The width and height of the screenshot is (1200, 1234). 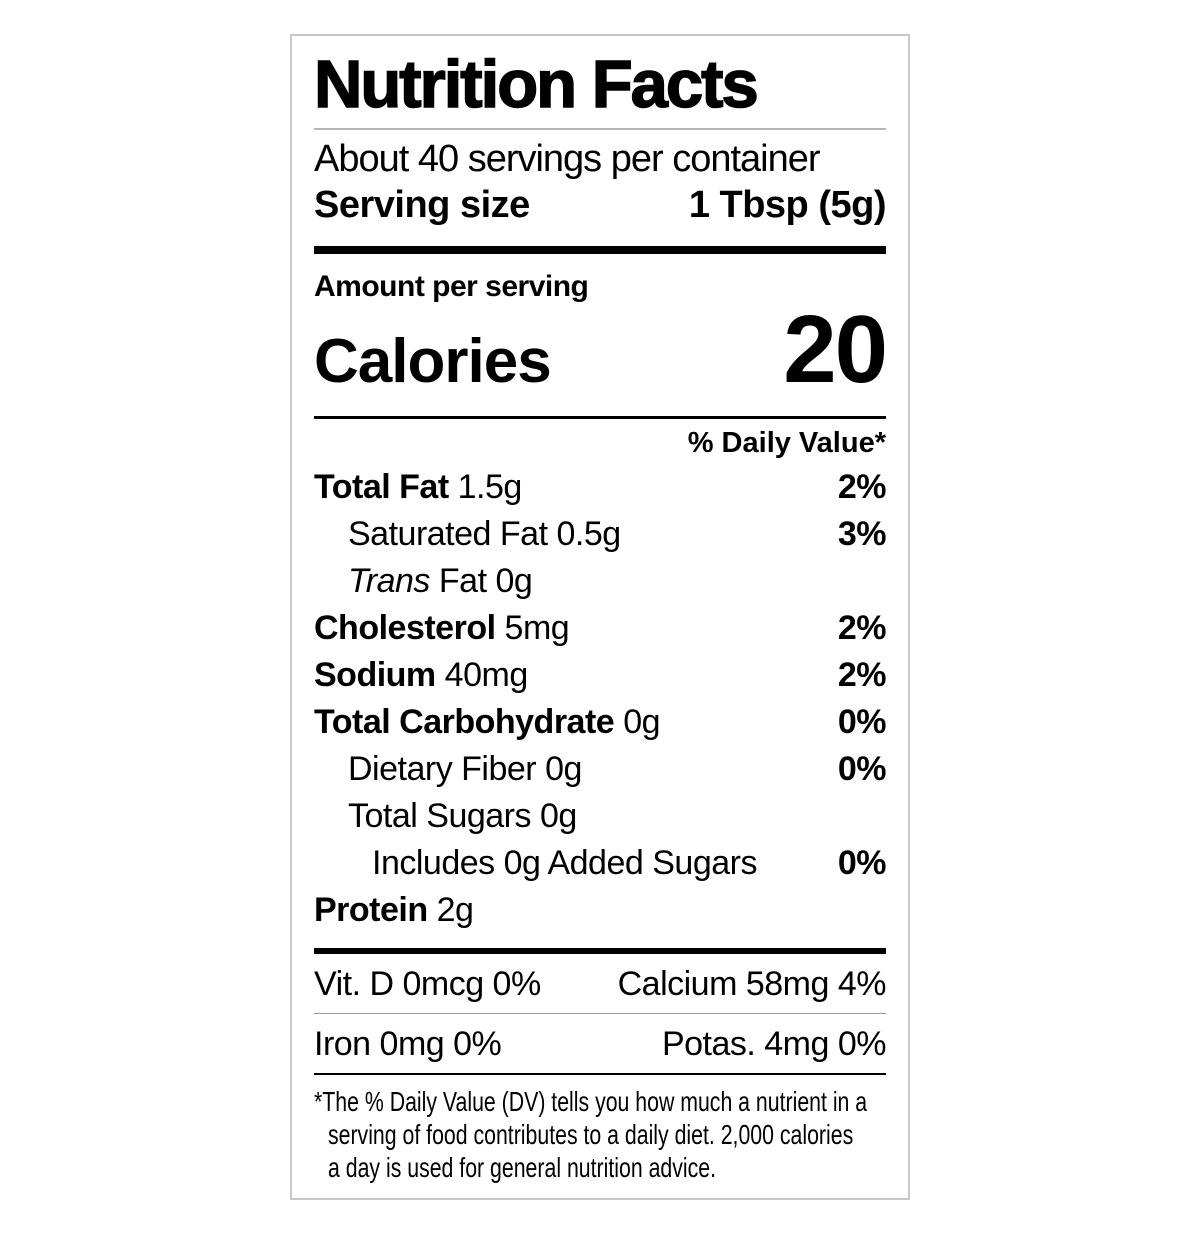 I want to click on nutrient-name: Sodium, so click(x=375, y=675).